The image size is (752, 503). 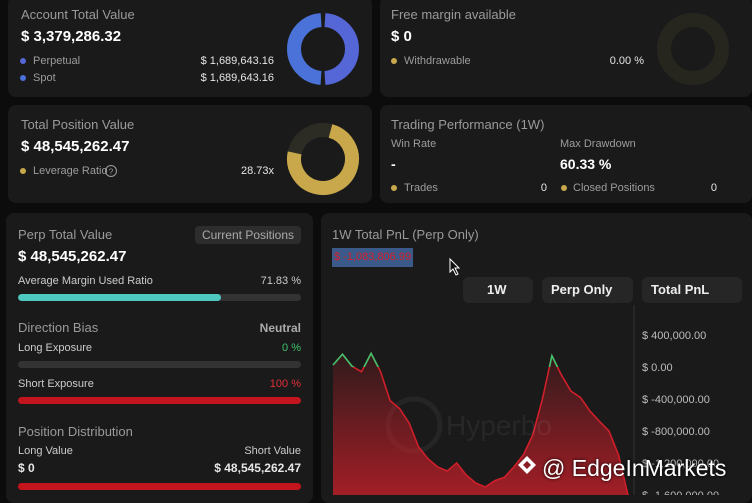 What do you see at coordinates (676, 400) in the screenshot?
I see `y-tick-label: $ -400,000.00` at bounding box center [676, 400].